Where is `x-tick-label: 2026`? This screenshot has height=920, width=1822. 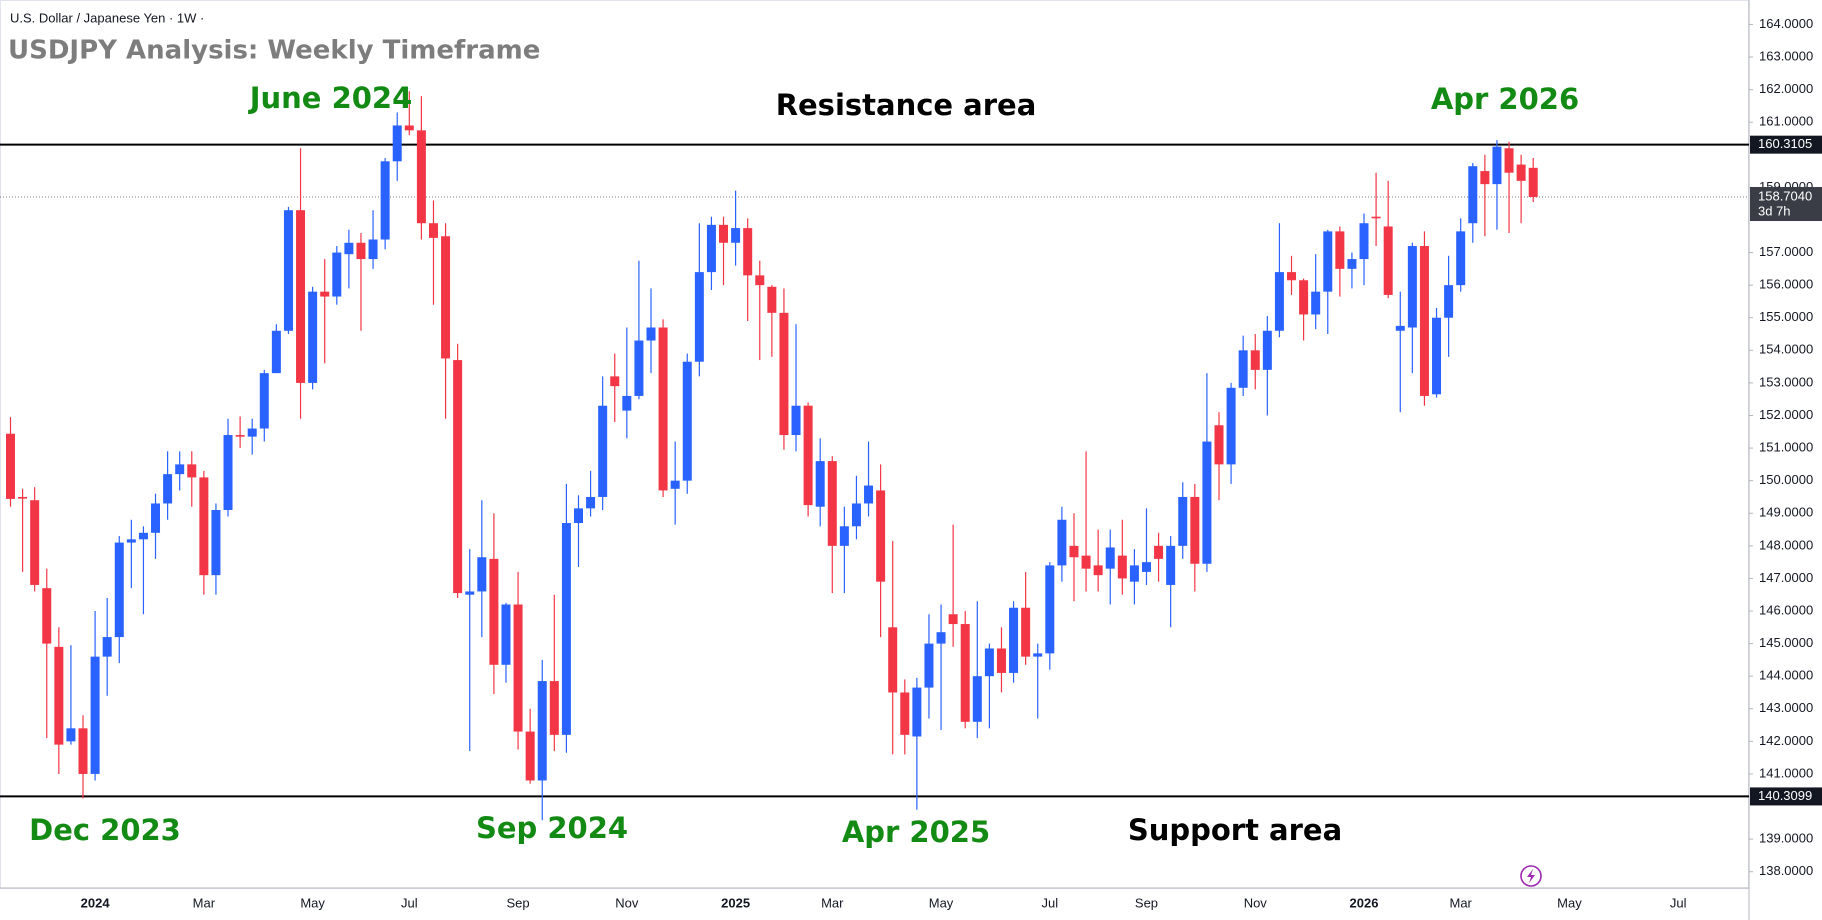 x-tick-label: 2026 is located at coordinates (1364, 902).